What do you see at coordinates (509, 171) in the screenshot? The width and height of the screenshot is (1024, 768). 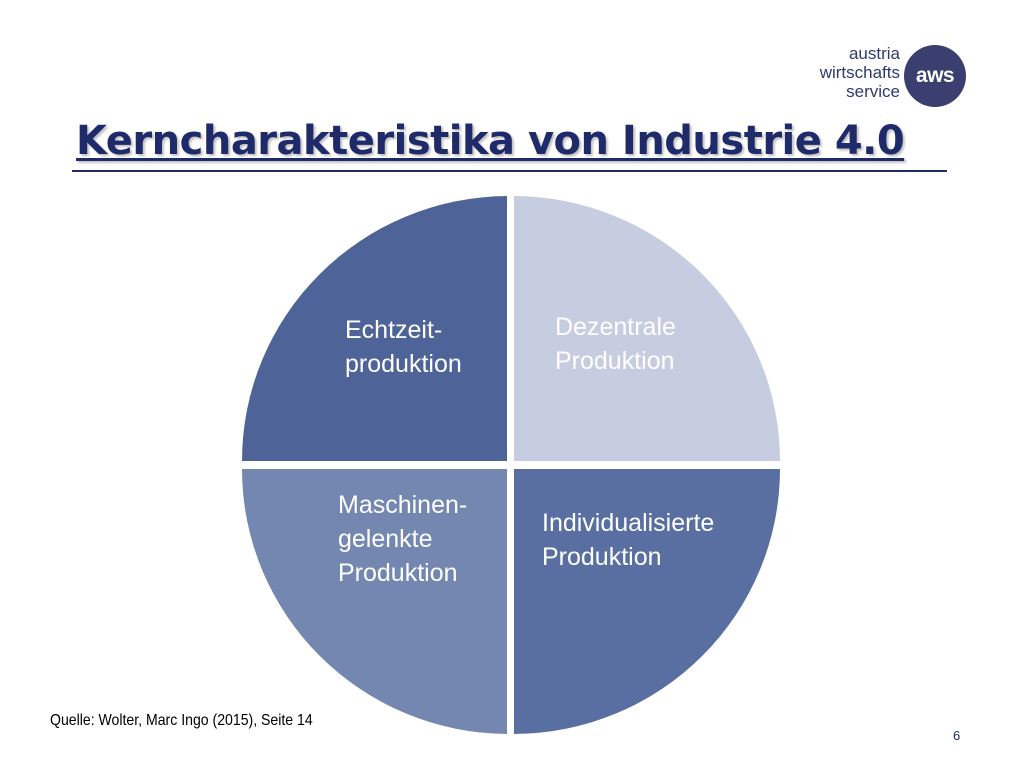 I see `title-divider` at bounding box center [509, 171].